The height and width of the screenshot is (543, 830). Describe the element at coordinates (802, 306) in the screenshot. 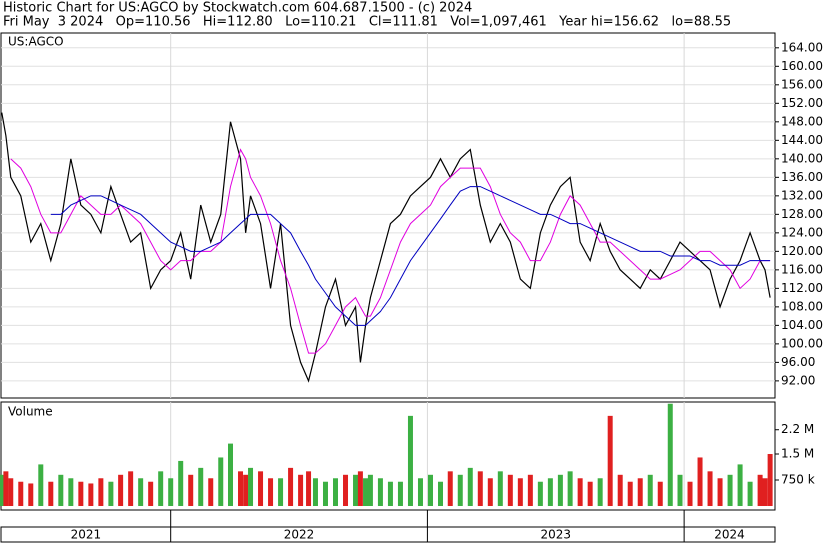

I see `y-tick-label: 108.00` at that location.